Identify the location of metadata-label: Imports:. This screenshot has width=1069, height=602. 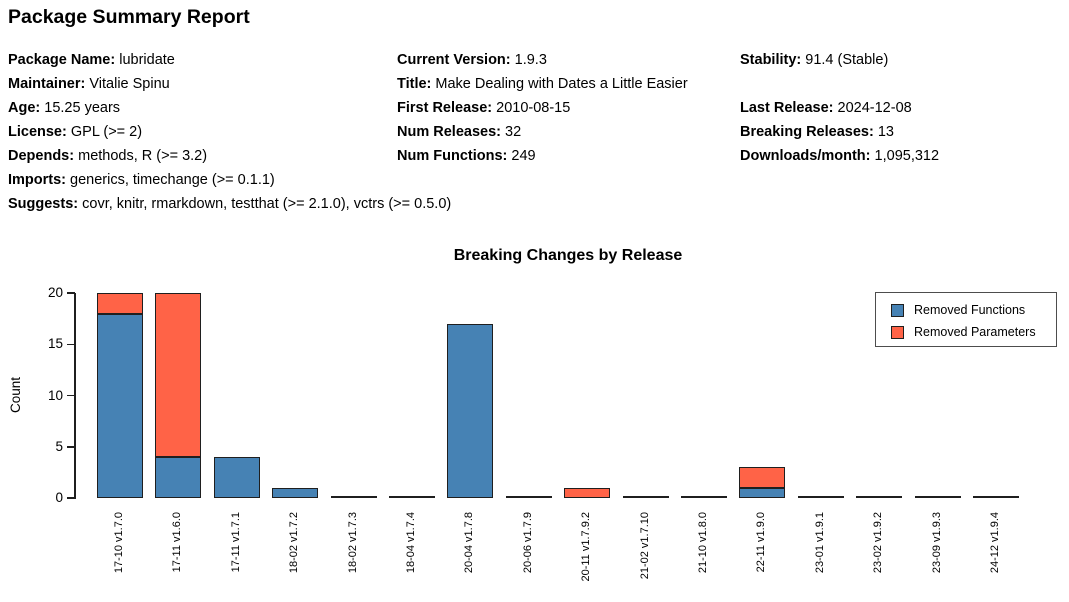
(37, 180).